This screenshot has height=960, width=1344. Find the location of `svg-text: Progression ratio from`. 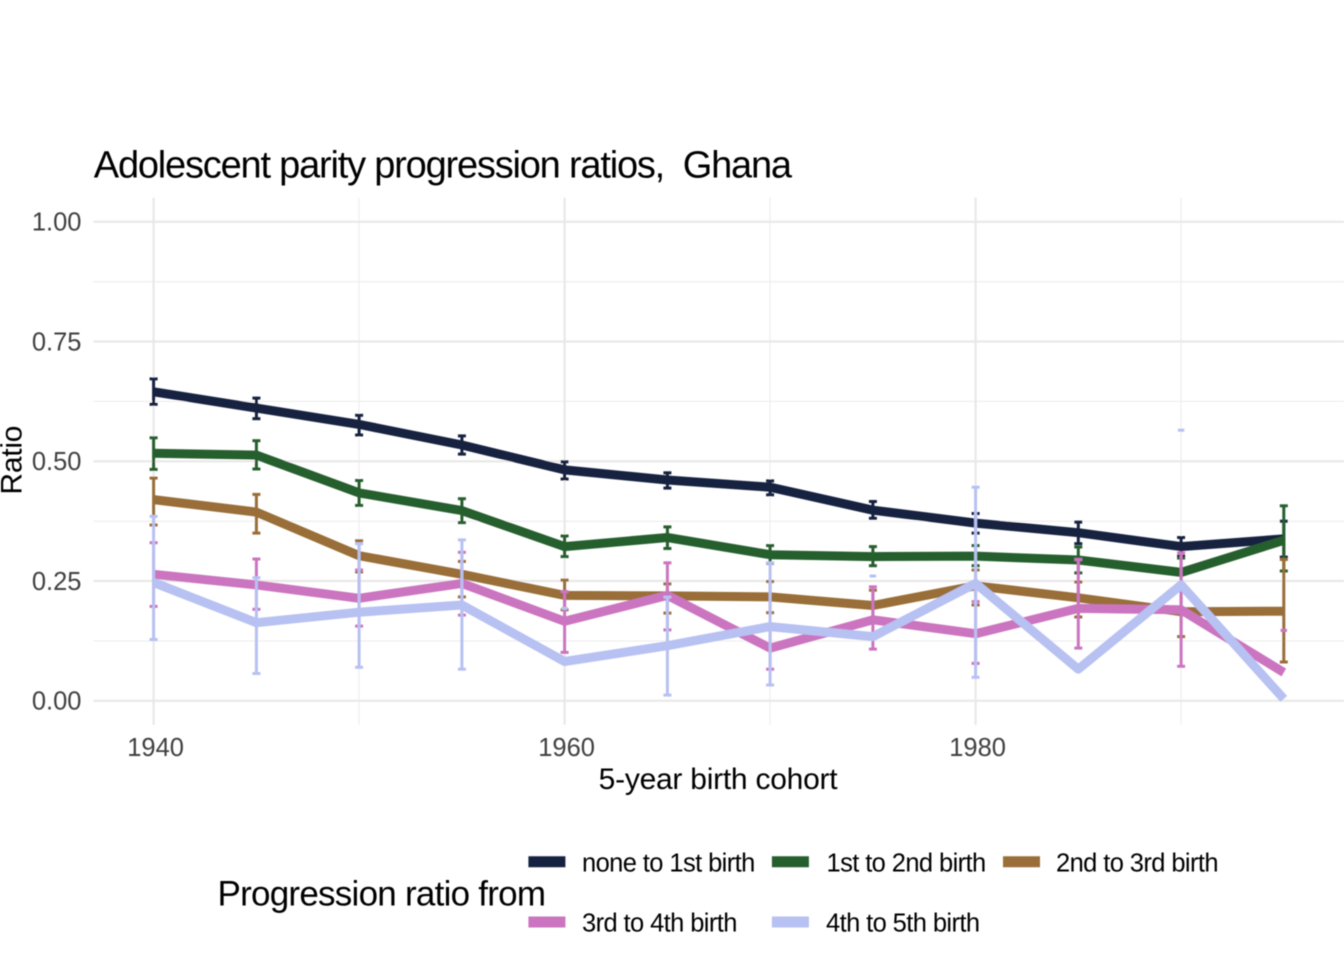

svg-text: Progression ratio from is located at coordinates (382, 894).